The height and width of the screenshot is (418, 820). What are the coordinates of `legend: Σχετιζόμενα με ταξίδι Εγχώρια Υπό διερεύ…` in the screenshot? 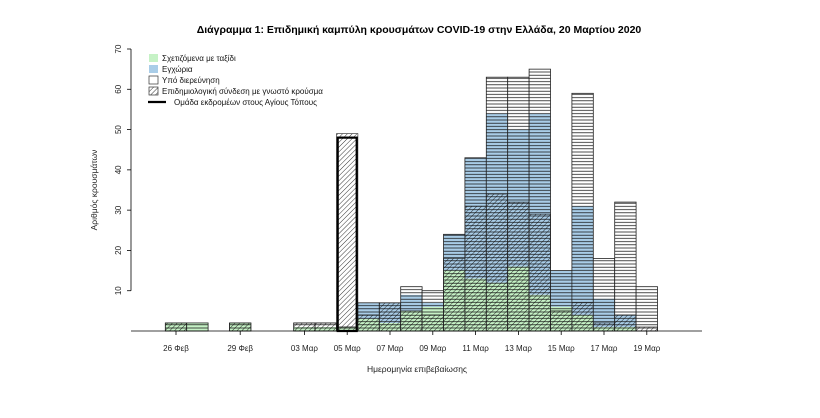 It's located at (235, 80).